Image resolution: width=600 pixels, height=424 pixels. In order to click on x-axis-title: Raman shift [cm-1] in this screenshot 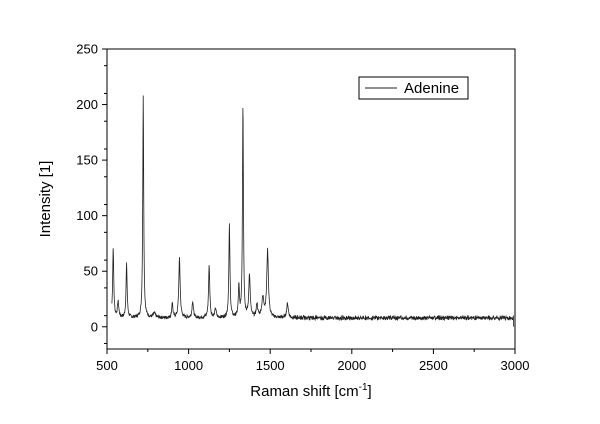, I will do `click(310, 391)`.